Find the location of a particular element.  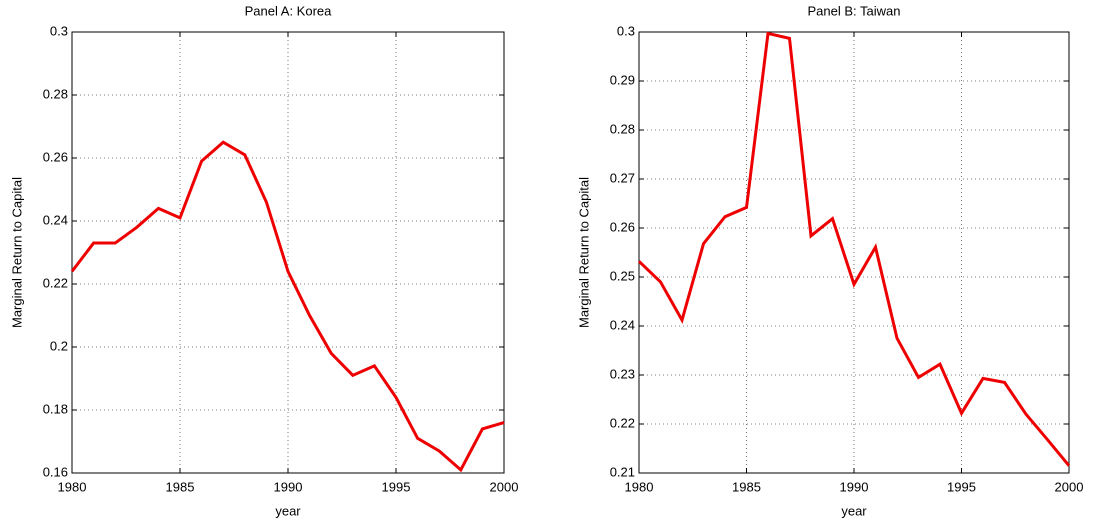

y-tick-label: 0.23 is located at coordinates (622, 373).